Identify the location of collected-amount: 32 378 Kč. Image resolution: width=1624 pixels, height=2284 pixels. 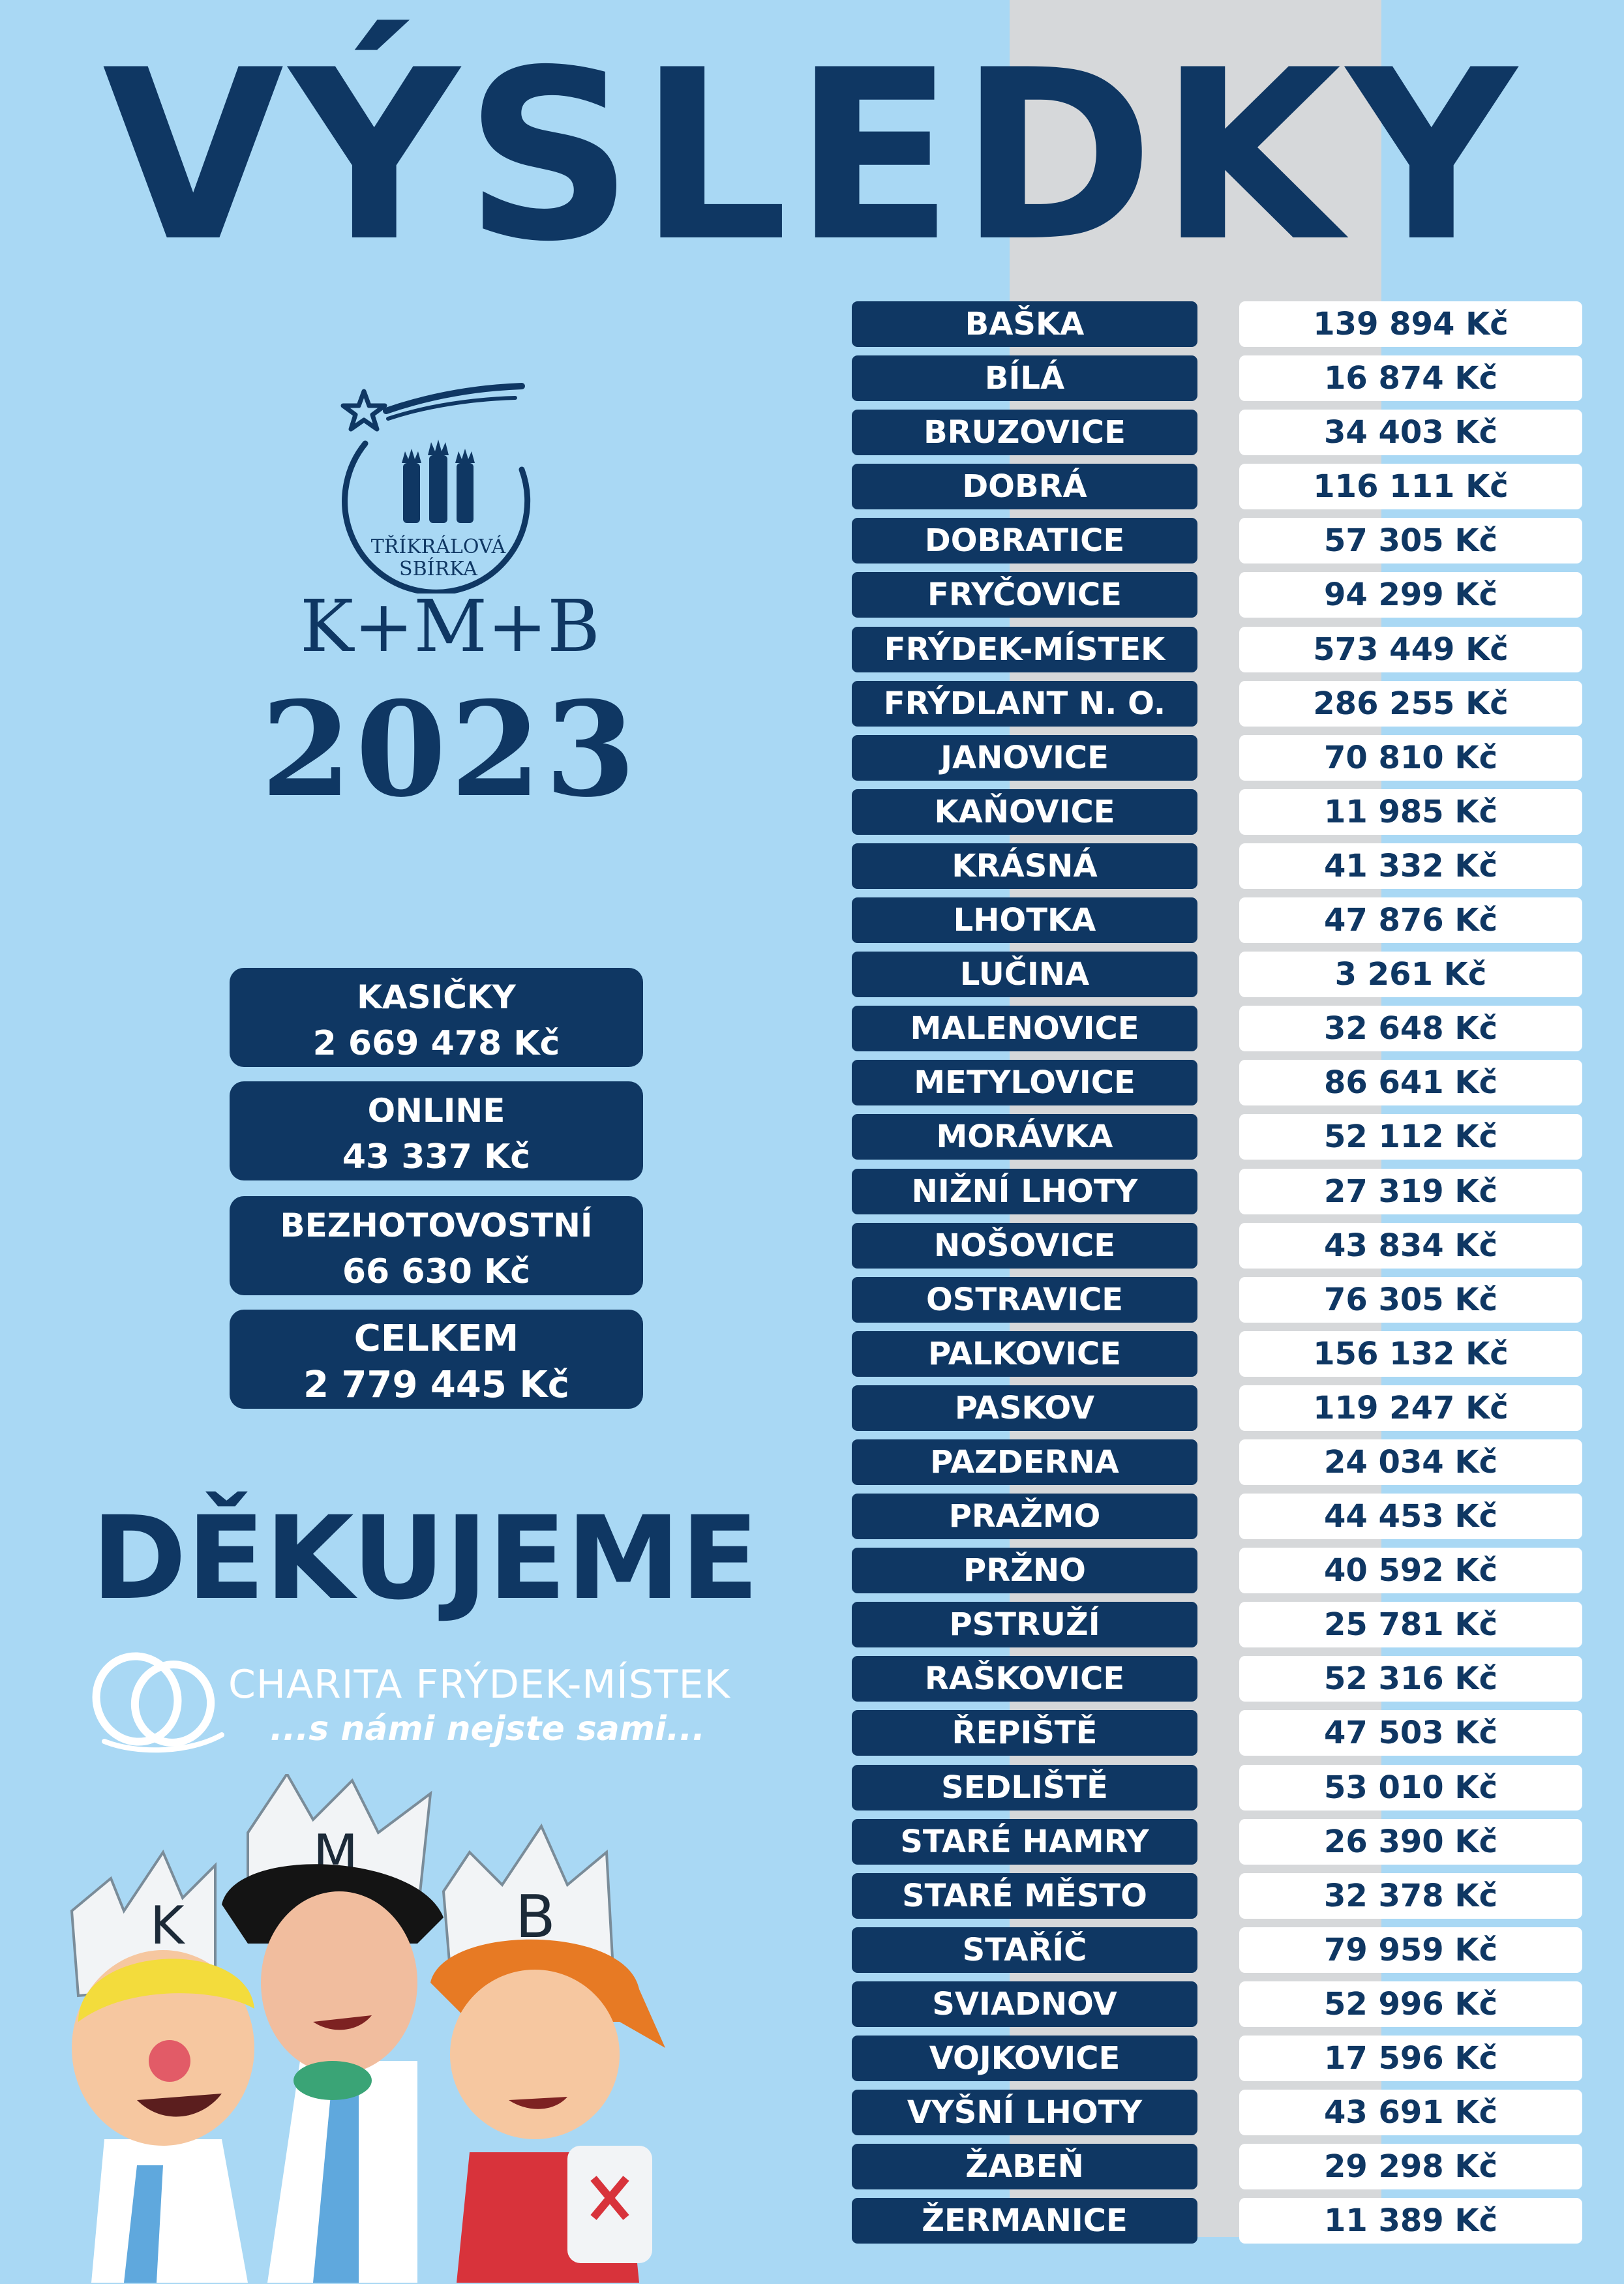
(1410, 1895).